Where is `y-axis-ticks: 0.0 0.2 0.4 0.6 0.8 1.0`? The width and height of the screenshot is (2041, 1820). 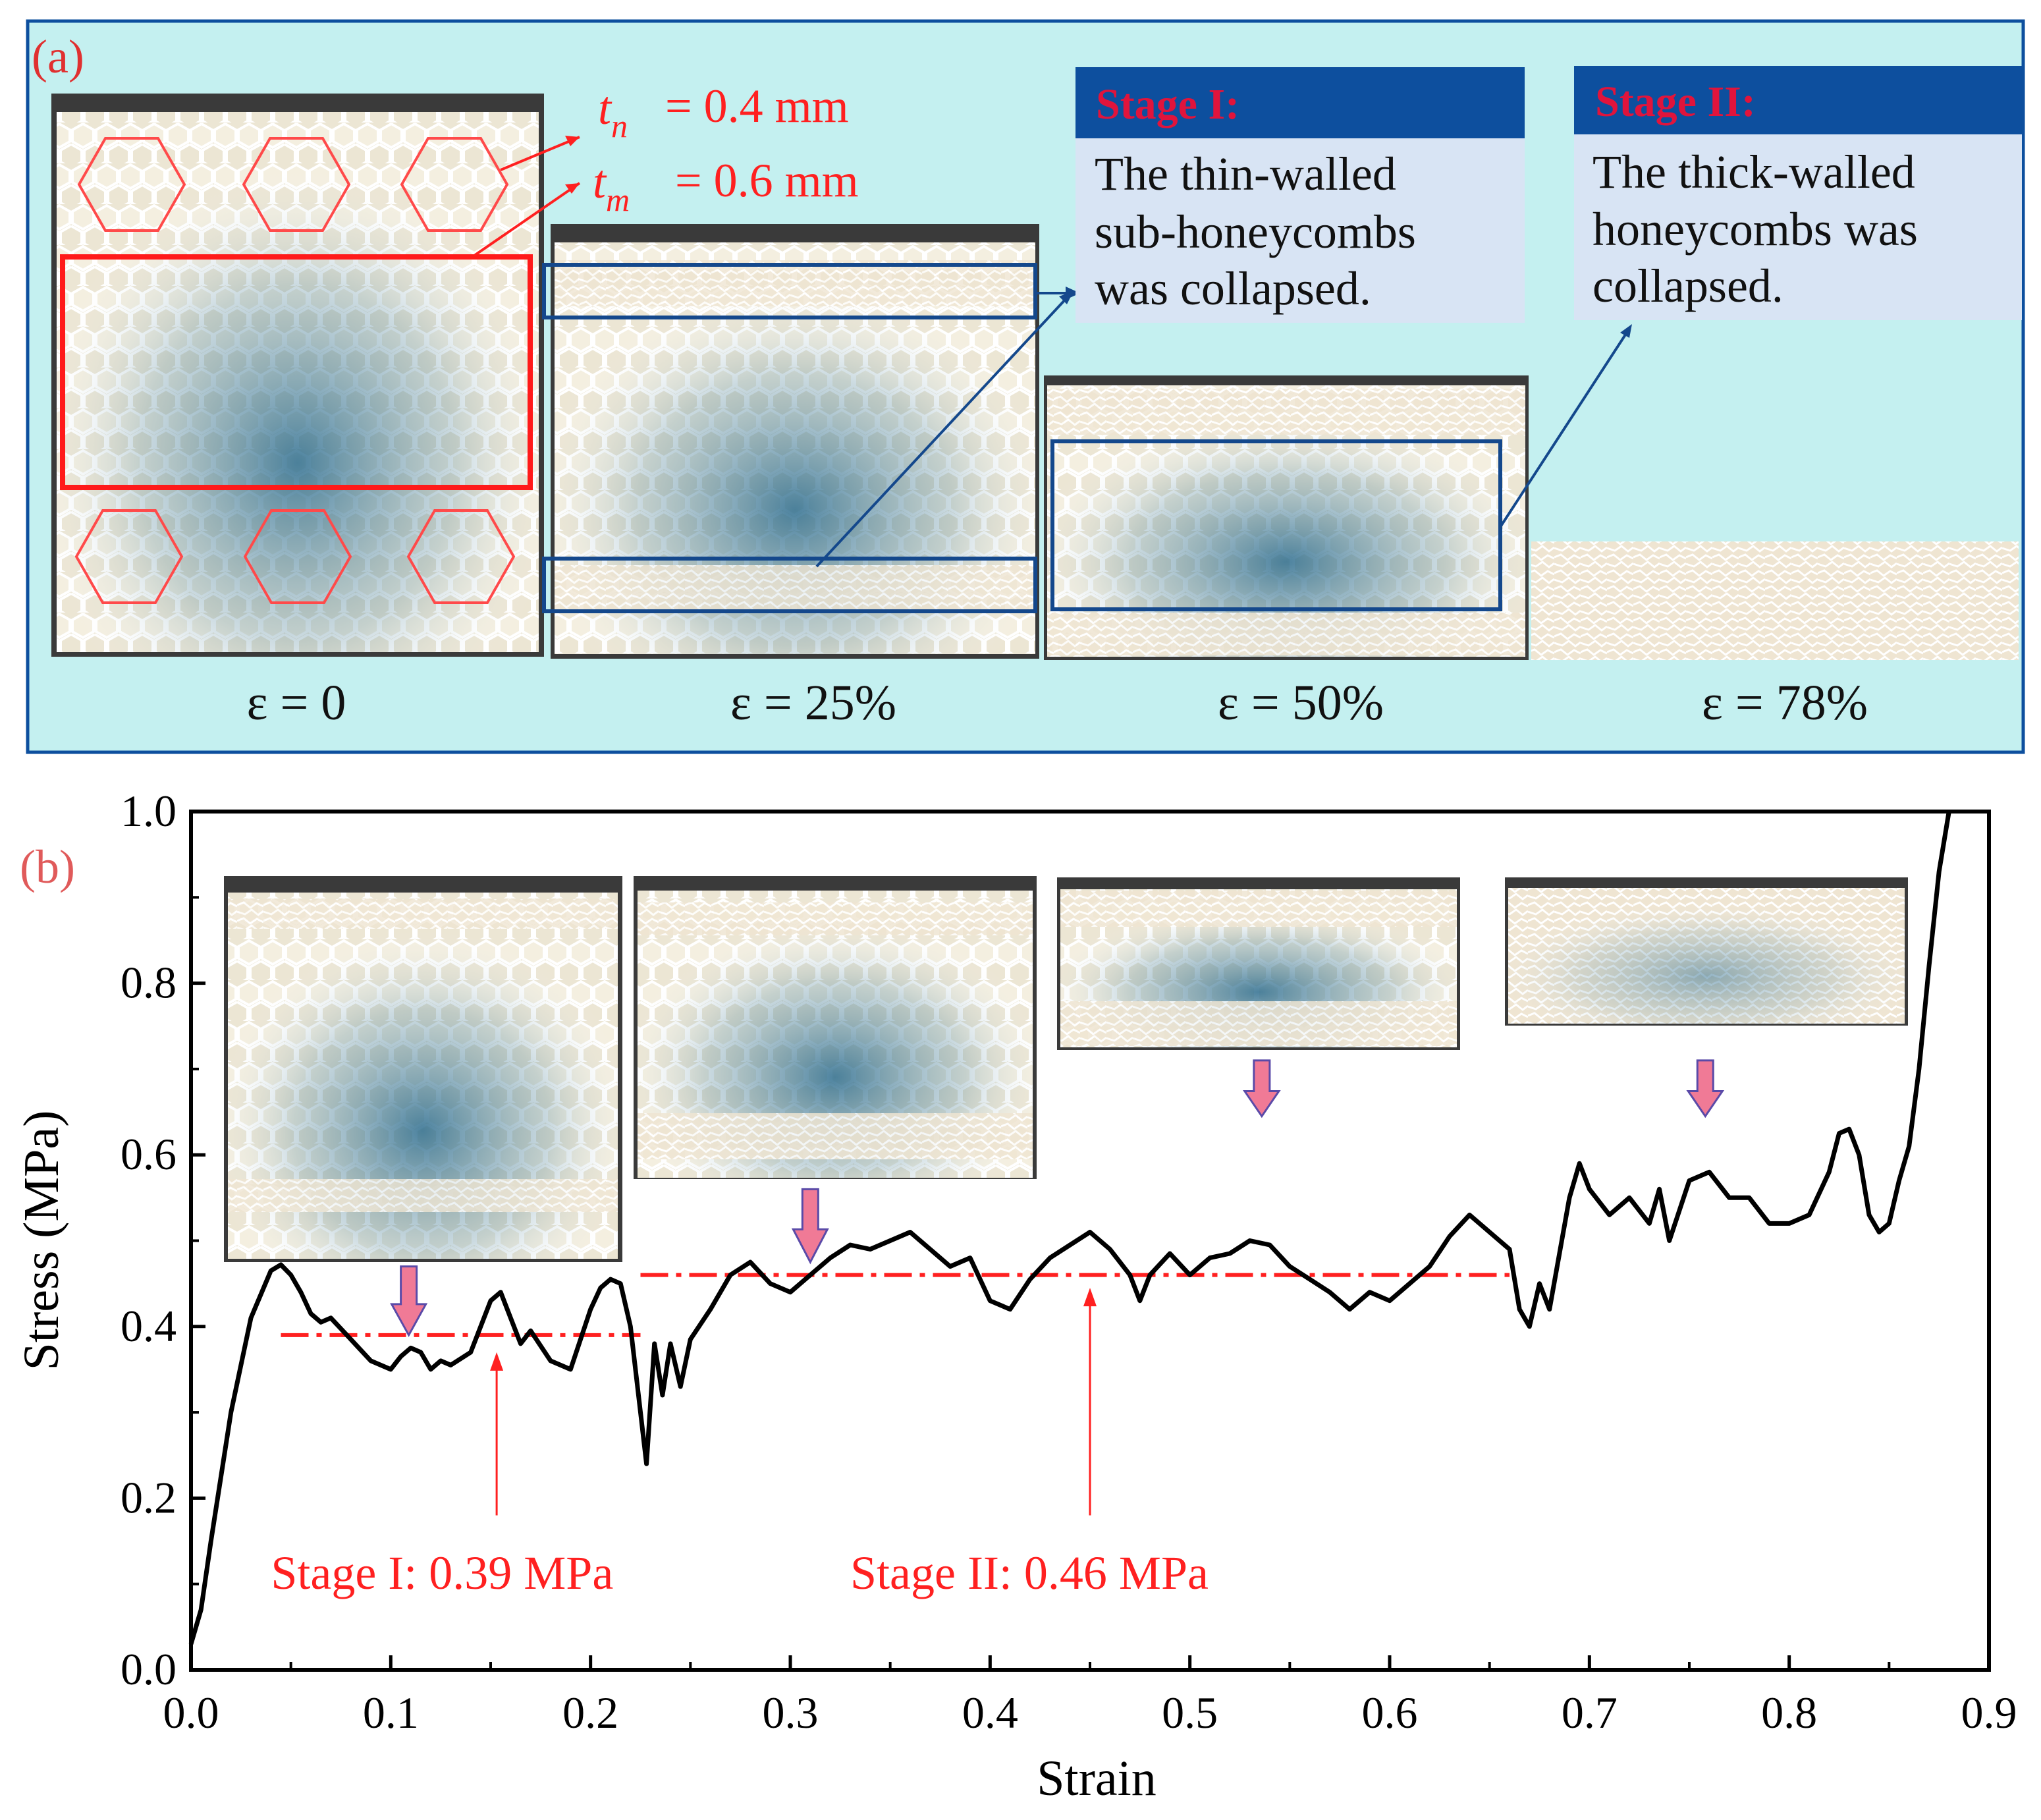 y-axis-ticks: 0.0 0.2 0.4 0.6 0.8 1.0 is located at coordinates (163, 1240).